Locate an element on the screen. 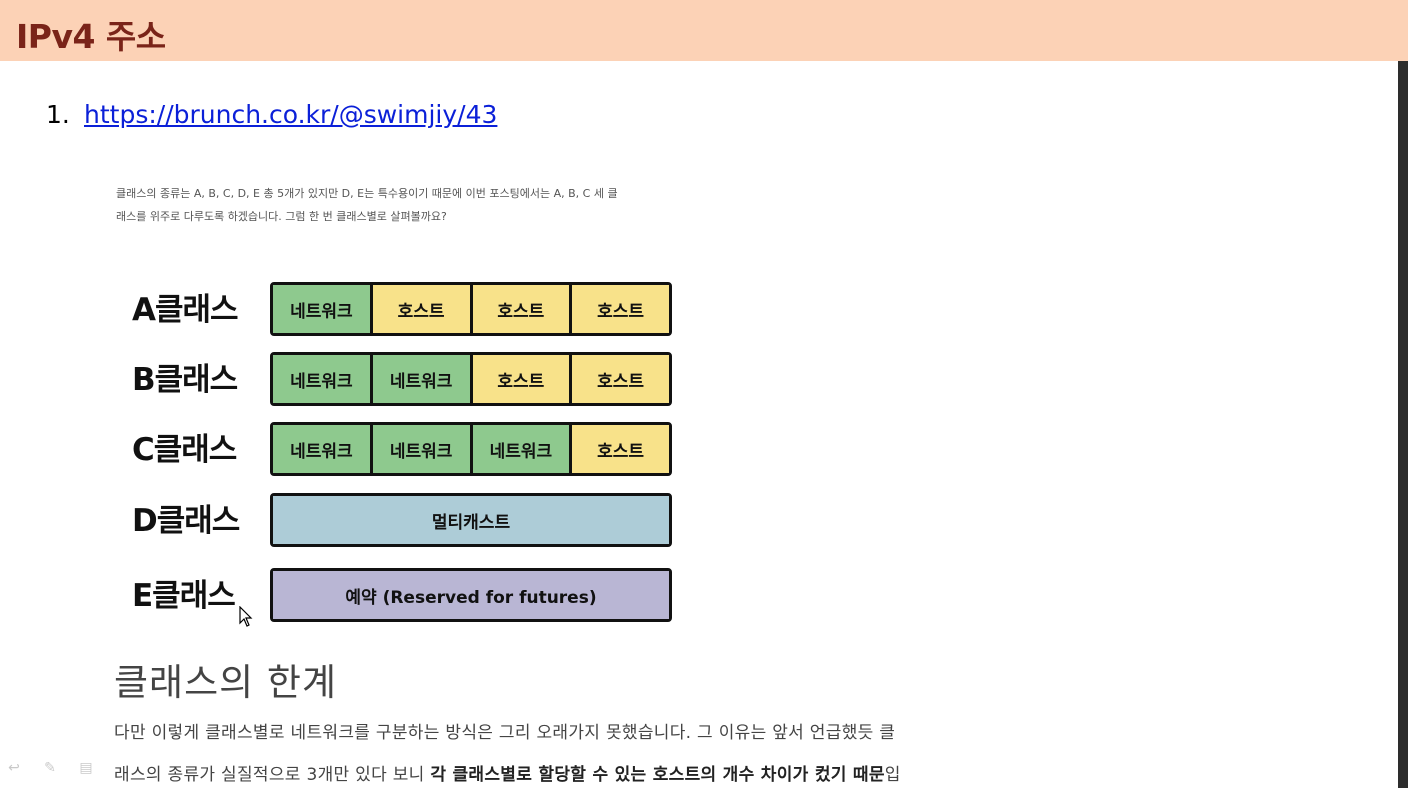  multicast-block: 멀티캐스트 is located at coordinates (471, 520).